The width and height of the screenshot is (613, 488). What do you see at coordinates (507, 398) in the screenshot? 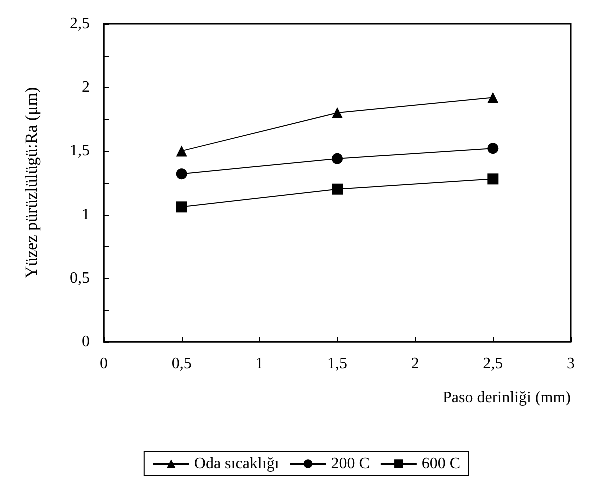
I see `x-axis-title: Paso derinliği (mm)` at bounding box center [507, 398].